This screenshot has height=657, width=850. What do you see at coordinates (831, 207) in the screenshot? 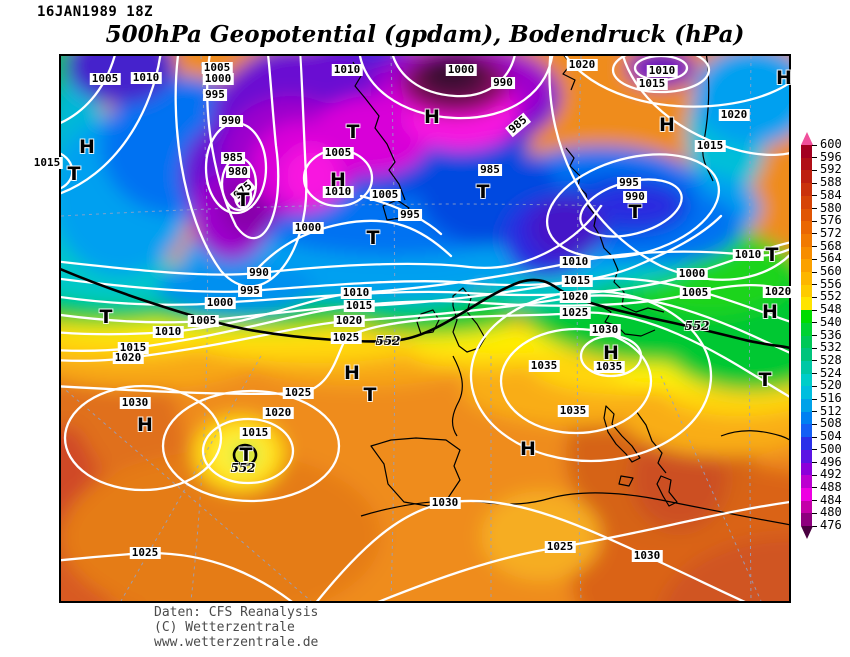
I see `colorbar-tick-label: 580` at bounding box center [831, 207].